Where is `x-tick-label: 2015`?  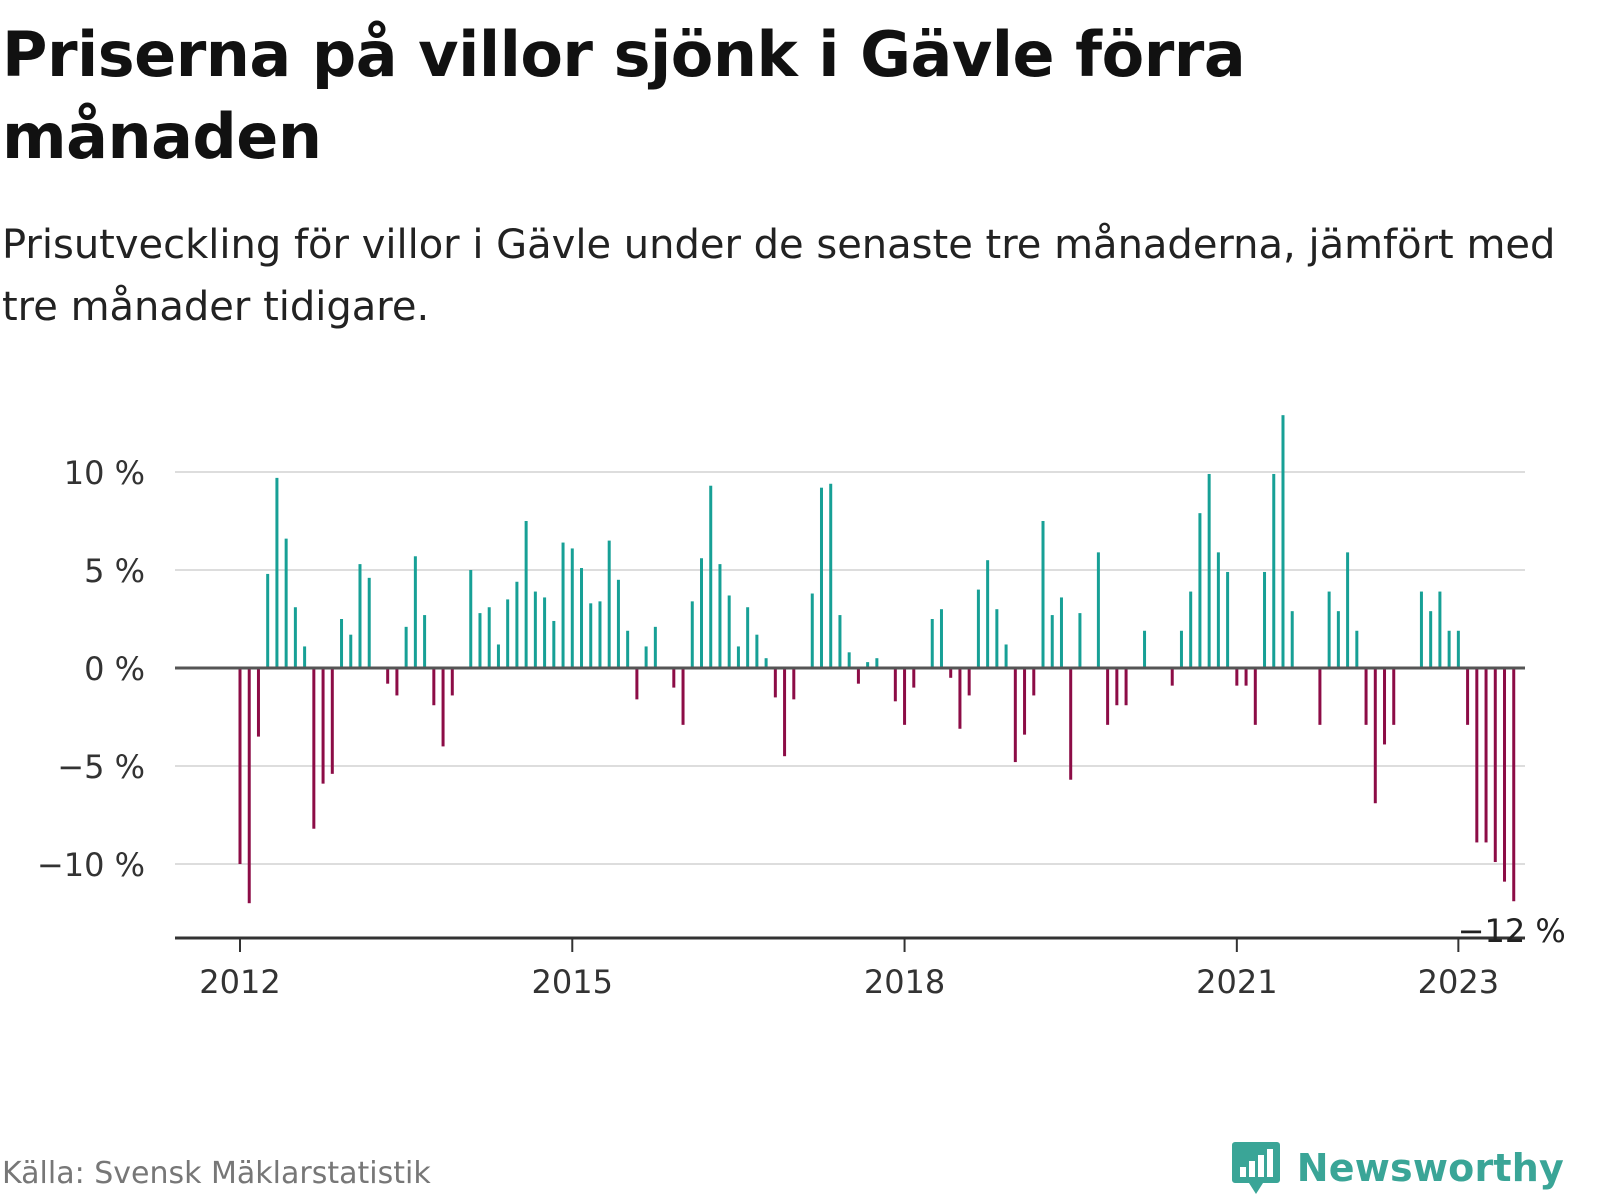
x-tick-label: 2015 is located at coordinates (572, 982).